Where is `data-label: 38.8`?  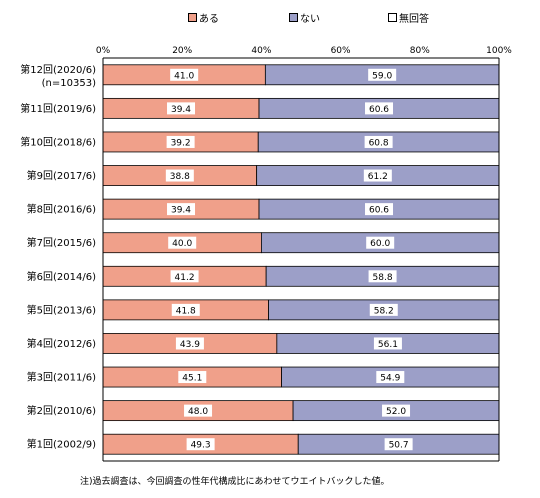
data-label: 38.8 is located at coordinates (180, 177).